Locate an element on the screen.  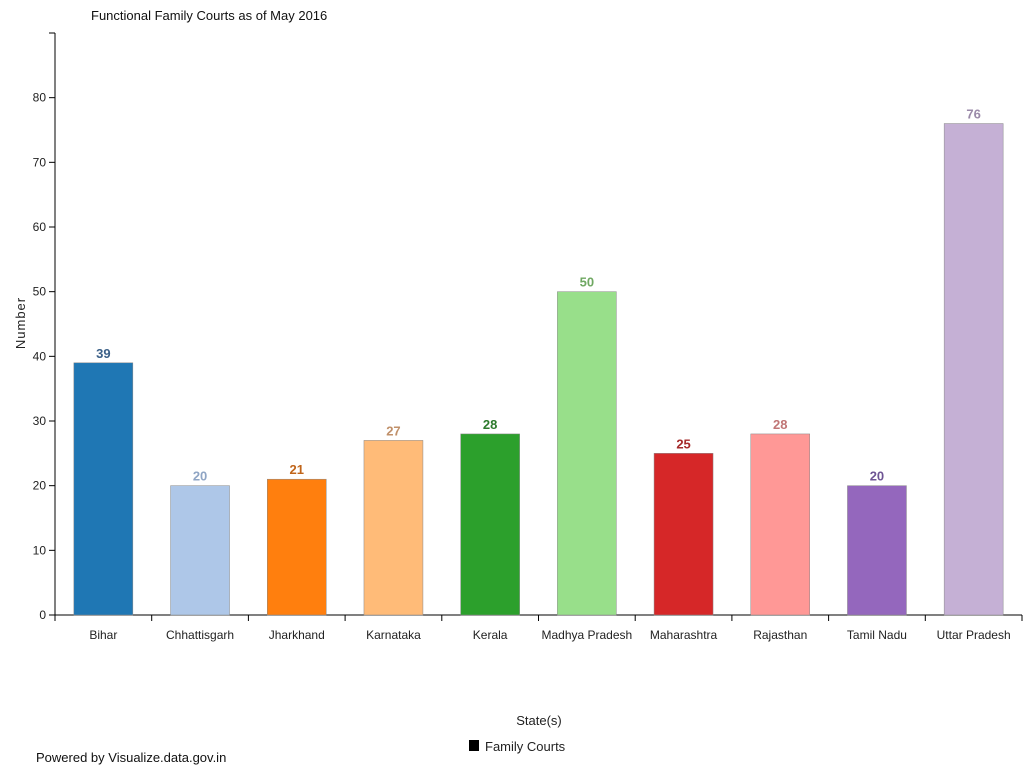
bar-madhya-pradesh is located at coordinates (587, 453).